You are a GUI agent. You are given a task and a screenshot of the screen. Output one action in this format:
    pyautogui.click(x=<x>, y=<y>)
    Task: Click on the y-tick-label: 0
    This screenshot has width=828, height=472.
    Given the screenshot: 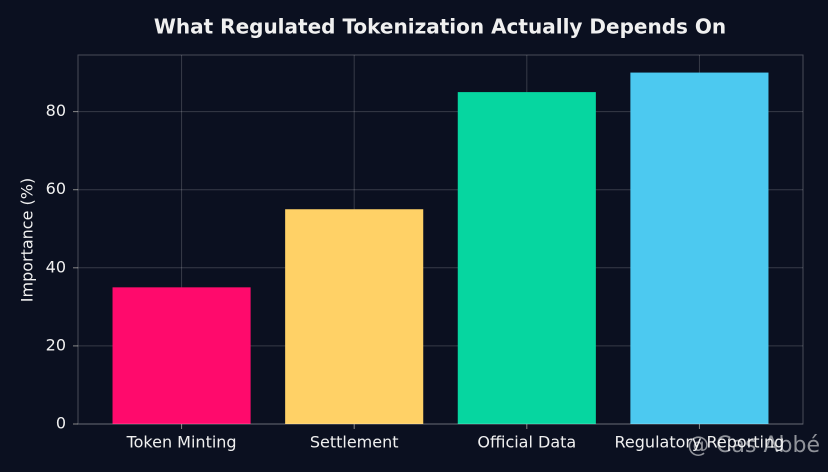 What is the action you would take?
    pyautogui.click(x=61, y=423)
    